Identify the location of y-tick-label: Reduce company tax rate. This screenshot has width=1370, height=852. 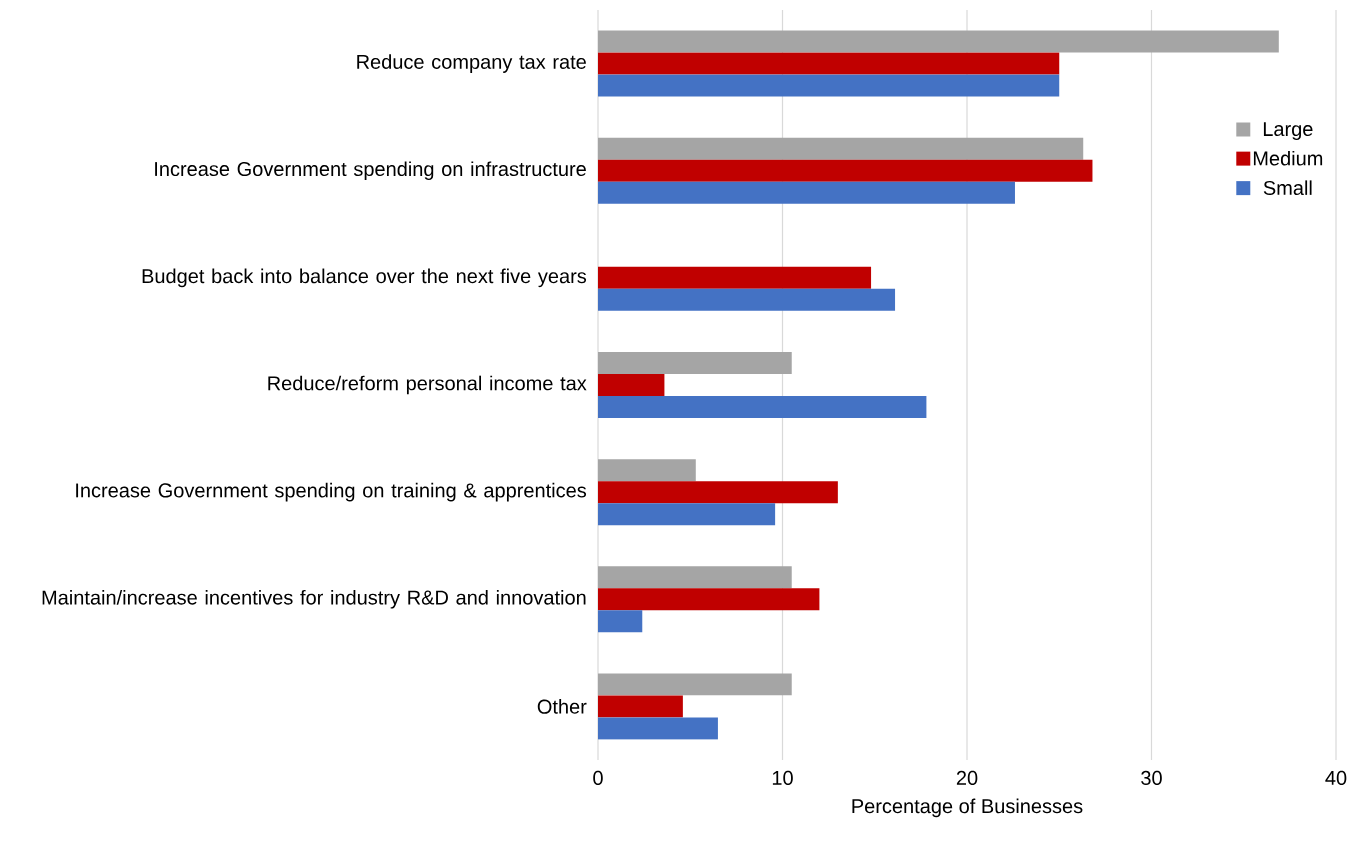
(471, 63).